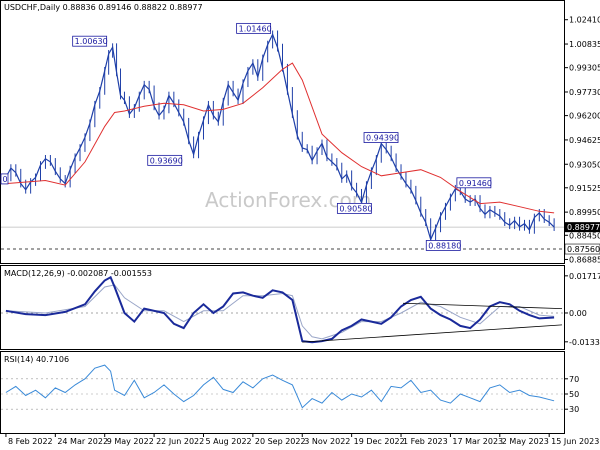  I want to click on x-tick-label: 8 Feb 2022, so click(30, 441).